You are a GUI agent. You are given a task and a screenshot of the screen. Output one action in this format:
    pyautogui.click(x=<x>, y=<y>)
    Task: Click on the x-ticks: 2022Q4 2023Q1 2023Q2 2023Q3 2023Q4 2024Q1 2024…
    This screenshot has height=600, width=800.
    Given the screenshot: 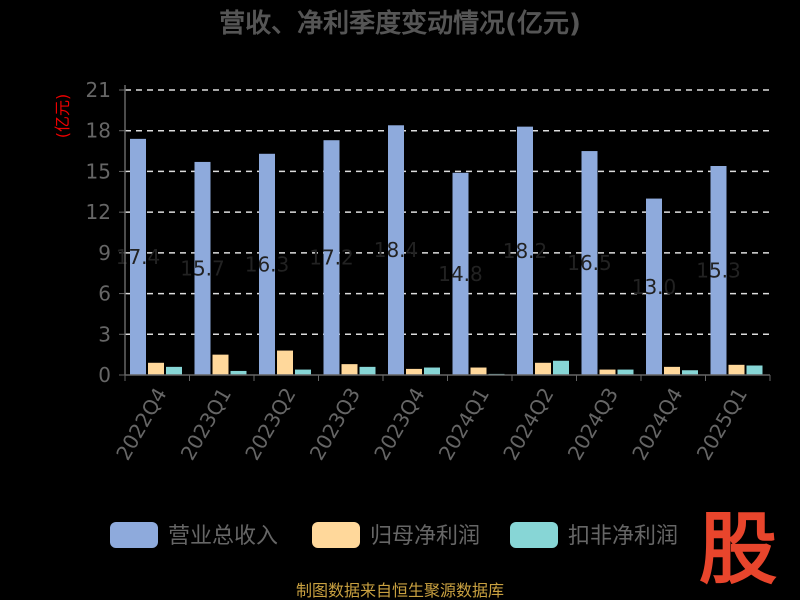 What is the action you would take?
    pyautogui.click(x=441, y=420)
    